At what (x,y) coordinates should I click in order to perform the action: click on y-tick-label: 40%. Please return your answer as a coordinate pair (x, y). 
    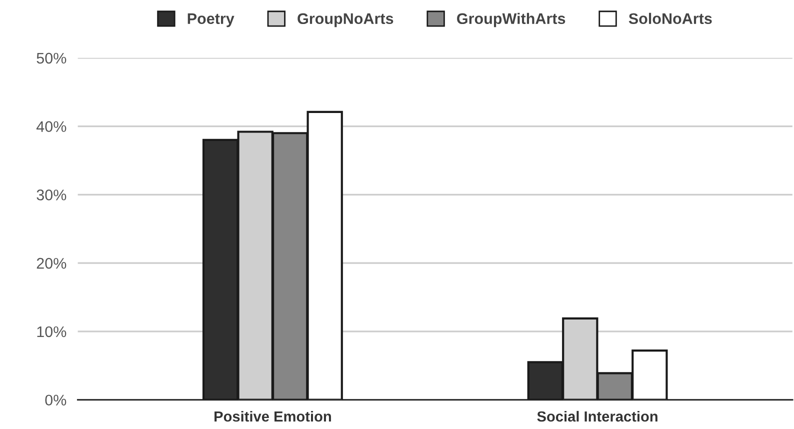
    Looking at the image, I should click on (51, 126).